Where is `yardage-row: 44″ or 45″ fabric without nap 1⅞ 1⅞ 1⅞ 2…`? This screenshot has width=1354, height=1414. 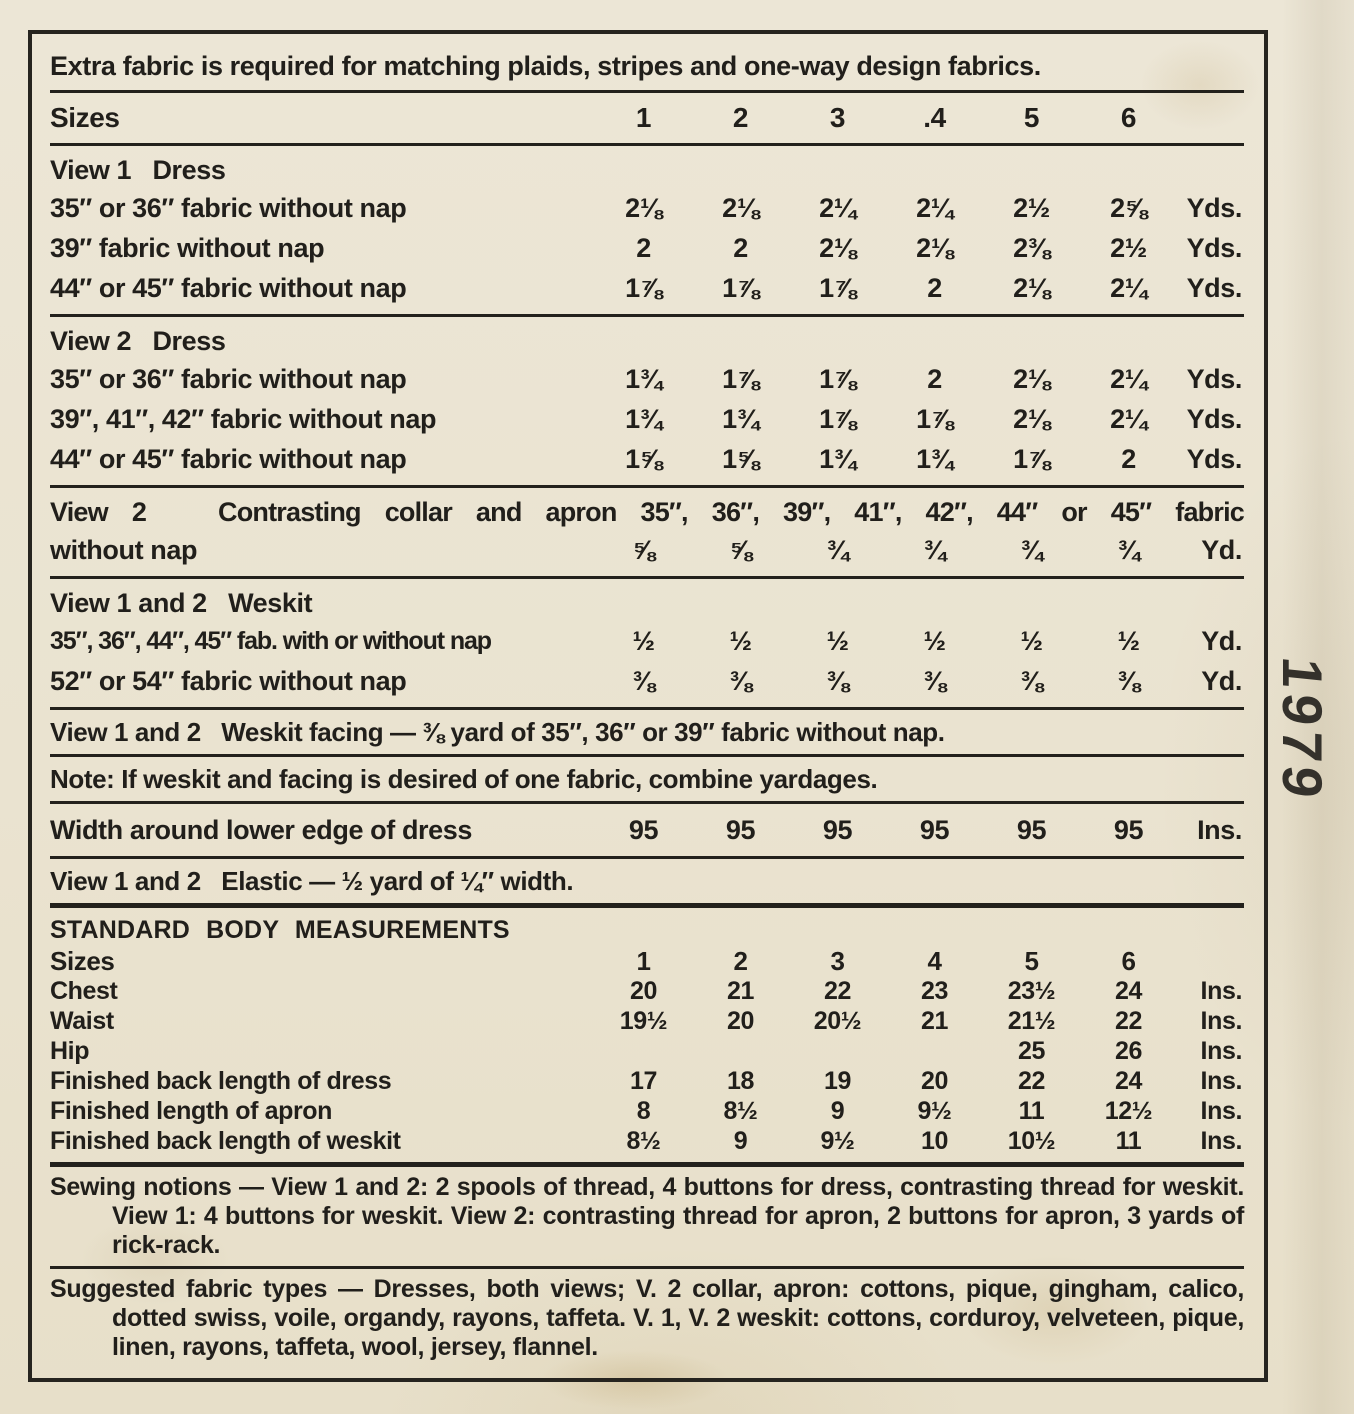 yardage-row: 44″ or 45″ fabric without nap 1⅞ 1⅞ 1⅞ 2… is located at coordinates (647, 288).